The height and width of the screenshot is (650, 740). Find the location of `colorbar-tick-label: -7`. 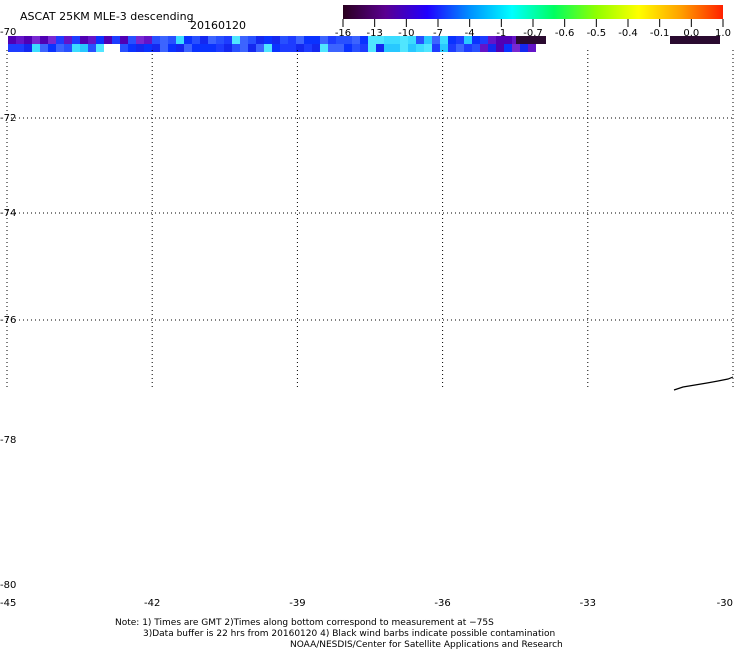

colorbar-tick-label: -7 is located at coordinates (438, 33).